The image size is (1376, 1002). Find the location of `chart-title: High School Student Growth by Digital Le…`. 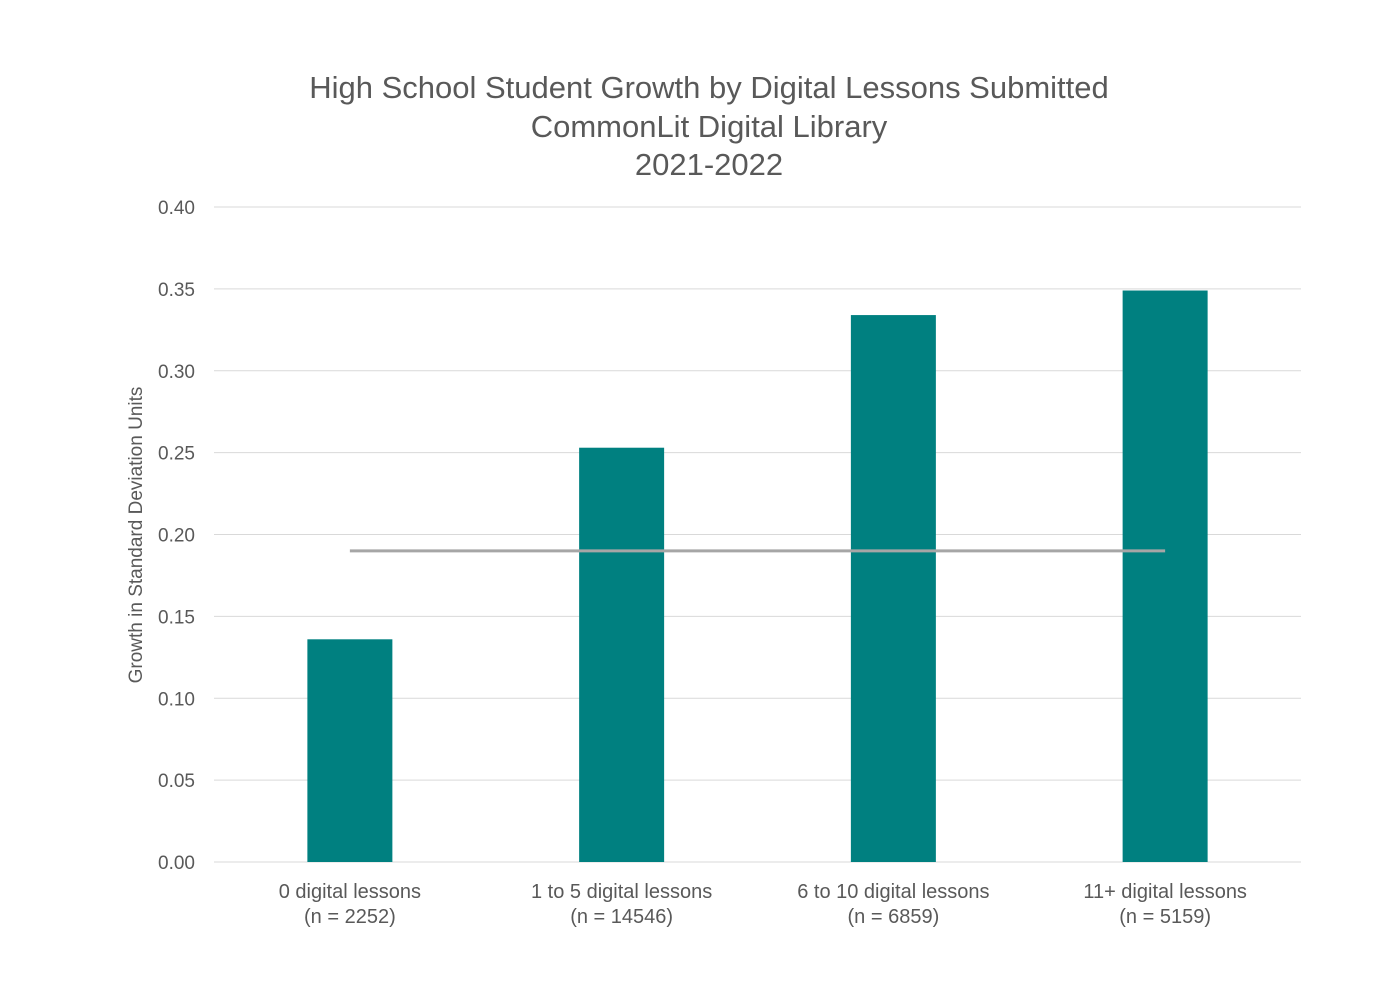

chart-title: High School Student Growth by Digital Le… is located at coordinates (709, 126).